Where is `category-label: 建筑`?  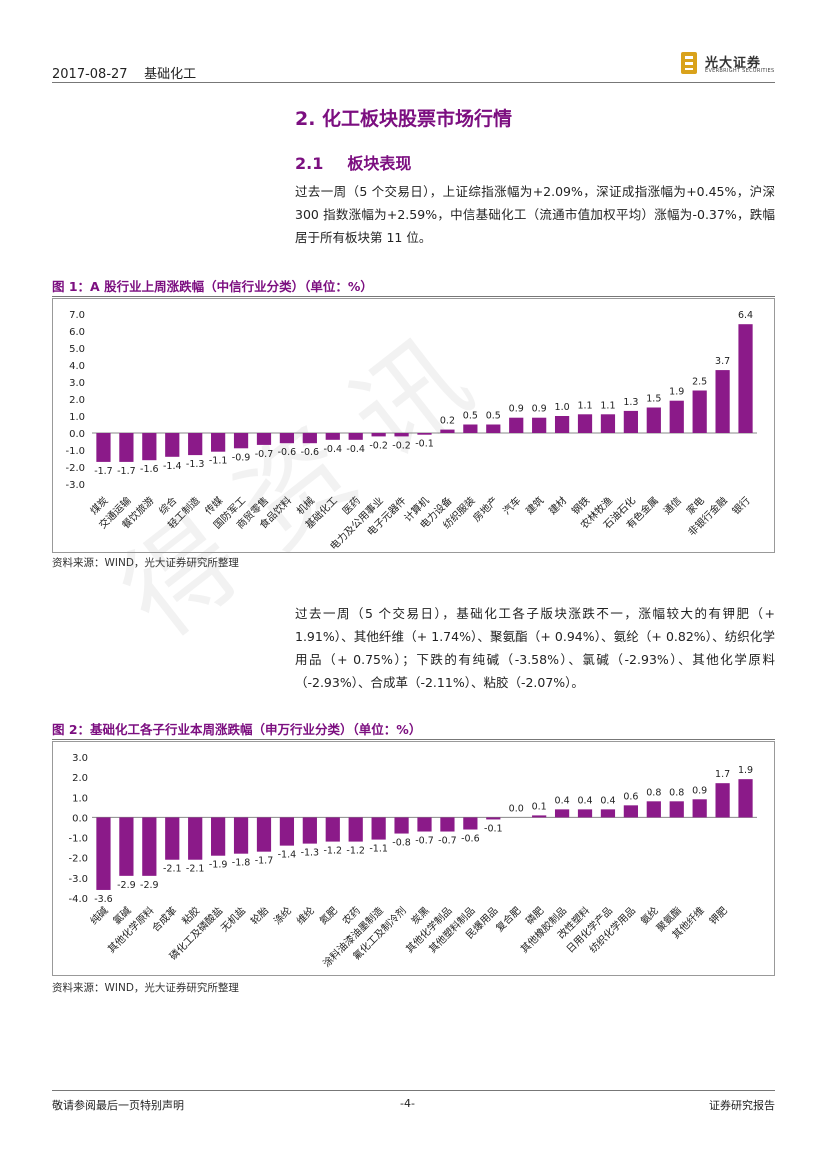
category-label: 建筑 is located at coordinates (534, 505).